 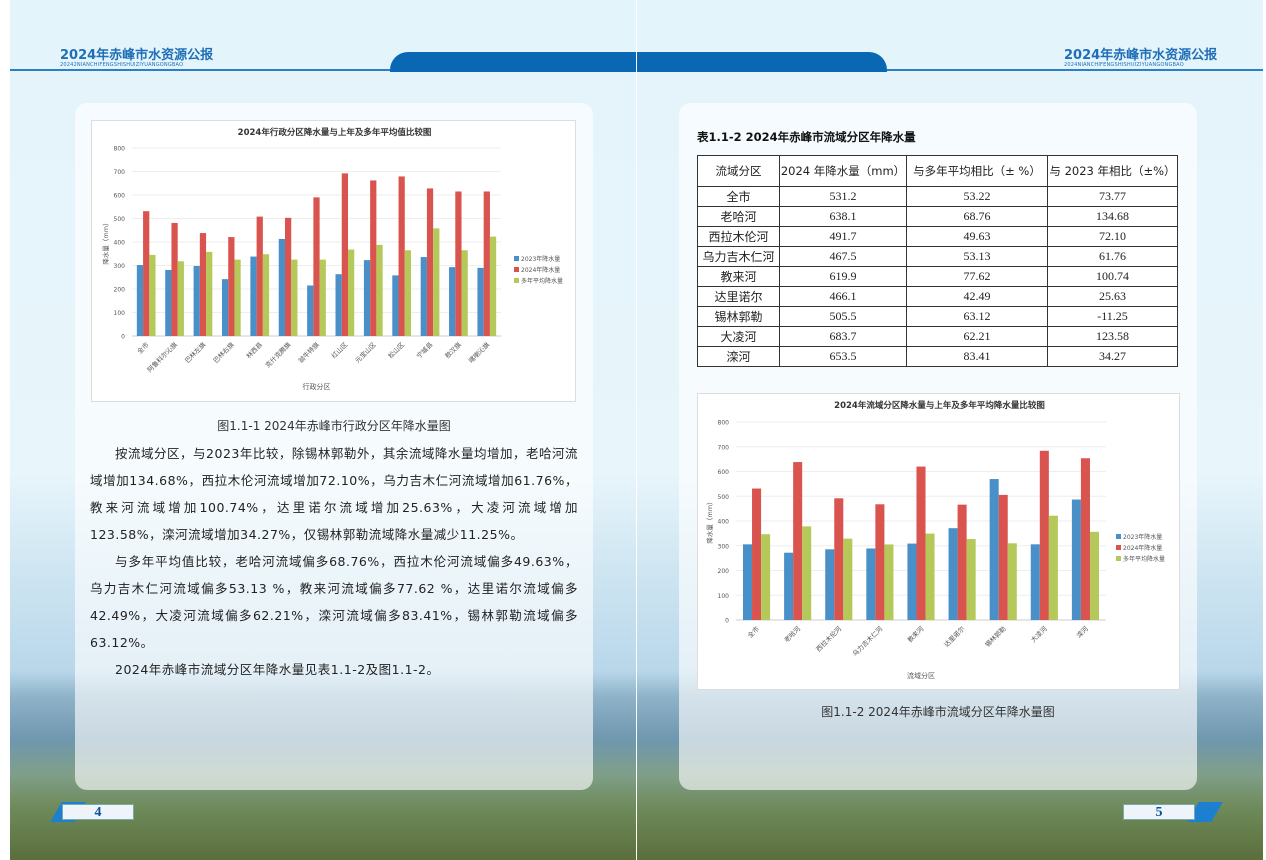 What do you see at coordinates (843, 356) in the screenshot?
I see `table-cell: 653.5` at bounding box center [843, 356].